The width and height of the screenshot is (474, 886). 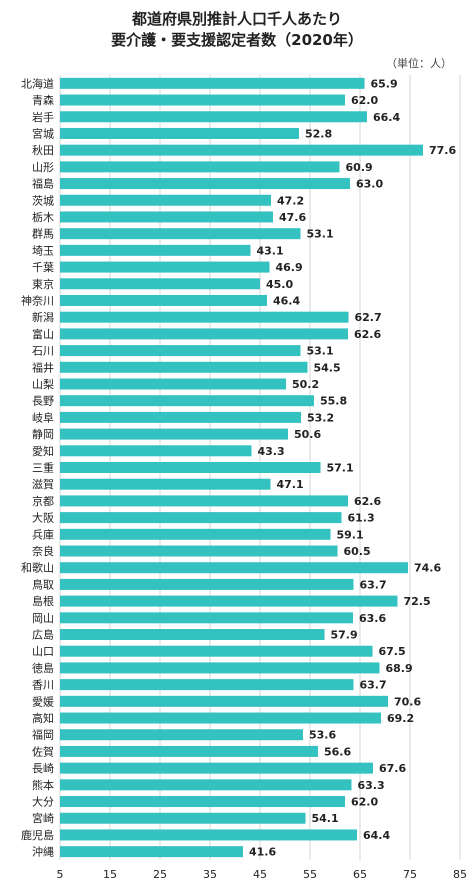 I want to click on value-label-42: 63.3, so click(x=371, y=785).